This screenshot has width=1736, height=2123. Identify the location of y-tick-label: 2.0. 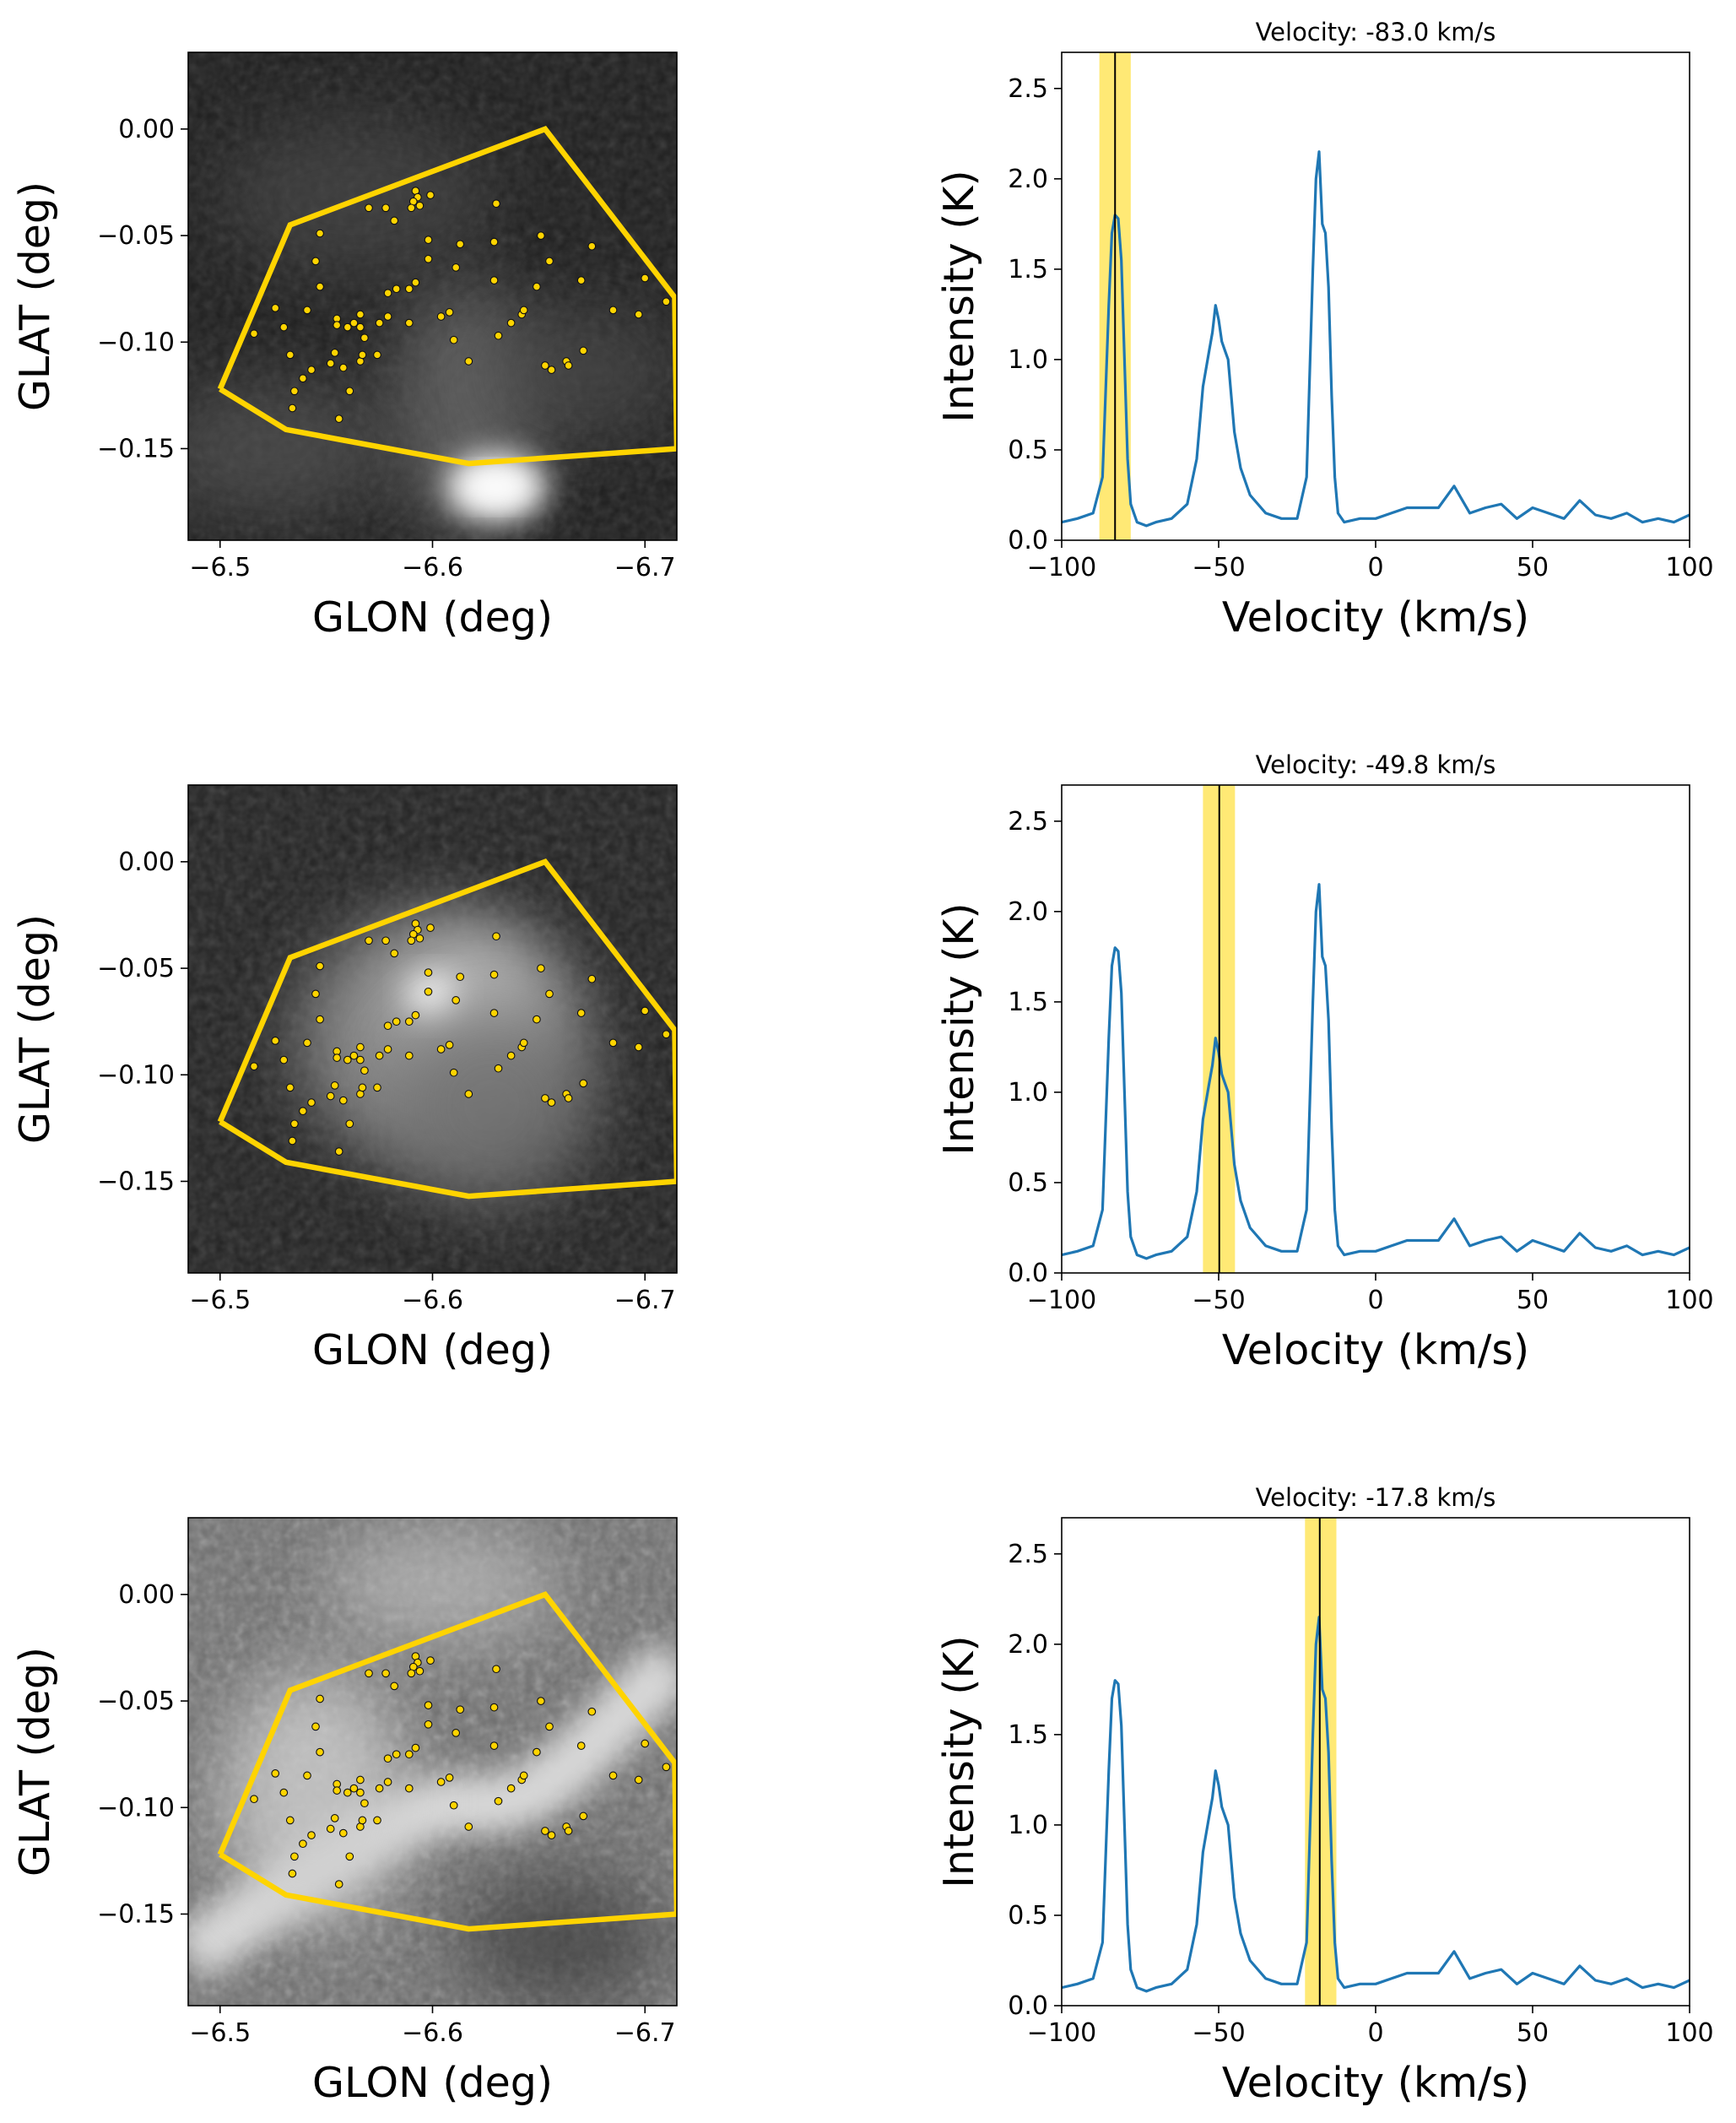
(1028, 912).